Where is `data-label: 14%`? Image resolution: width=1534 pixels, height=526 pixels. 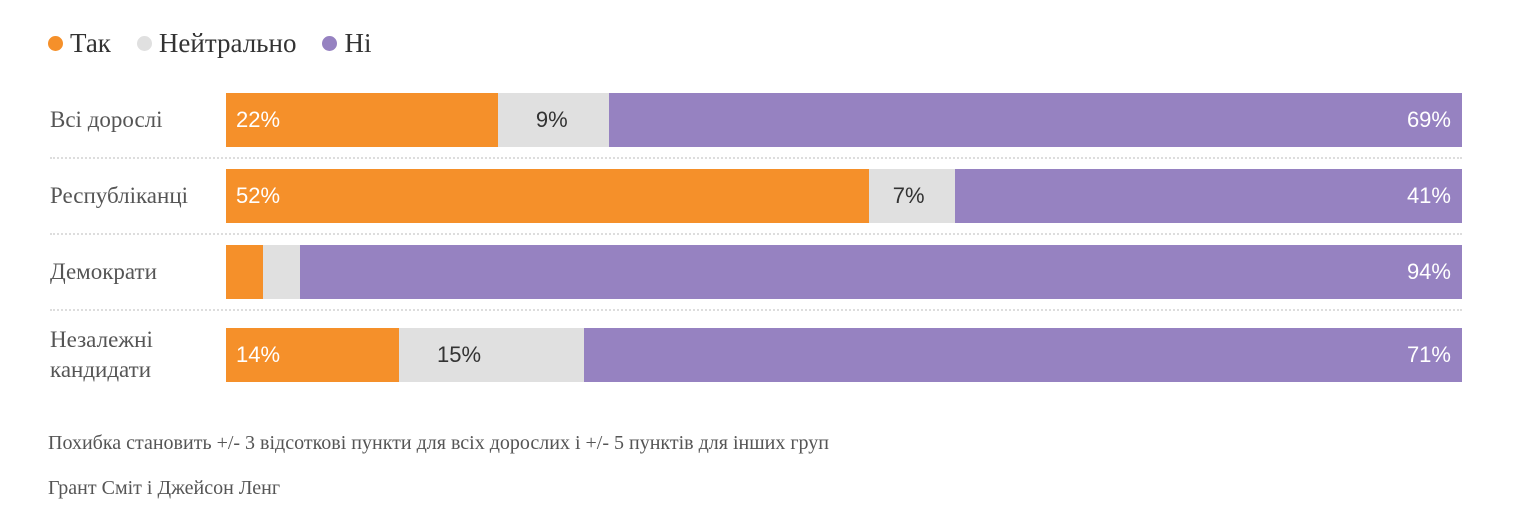 data-label: 14% is located at coordinates (258, 354).